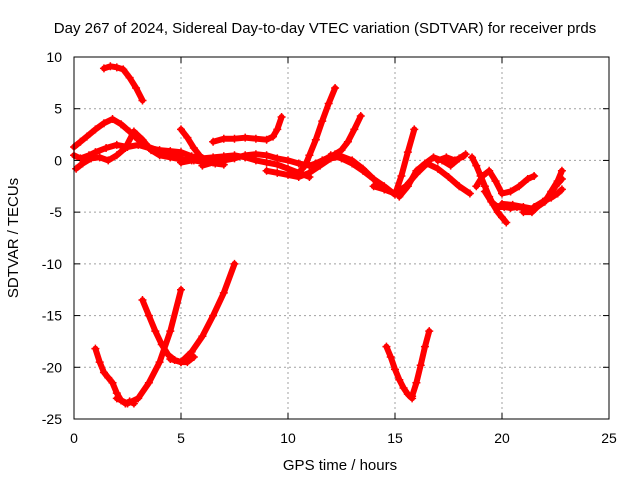  What do you see at coordinates (288, 438) in the screenshot?
I see `x-tick-label: 10` at bounding box center [288, 438].